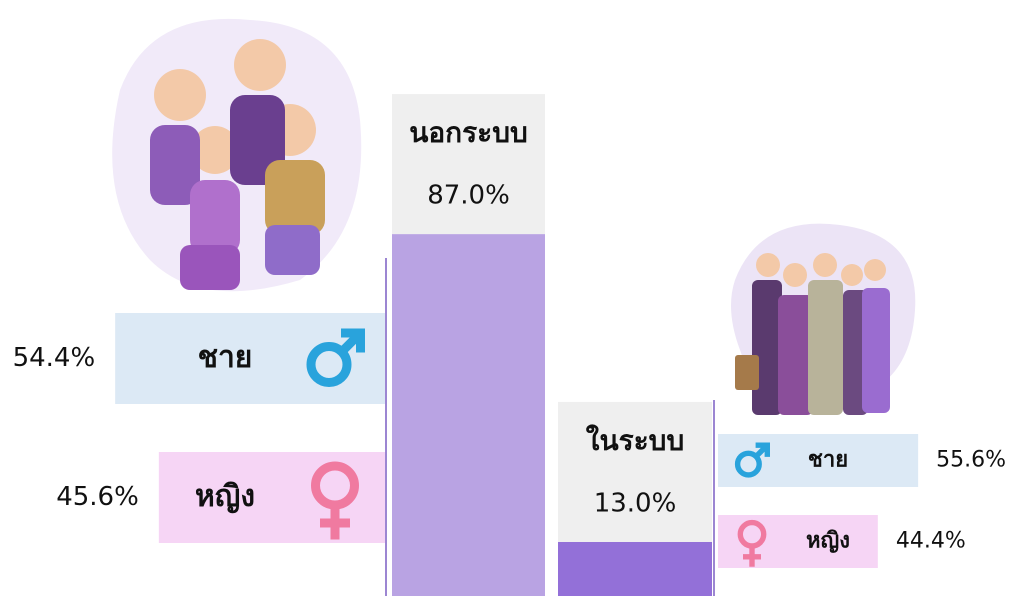 The width and height of the screenshot is (1014, 596). I want to click on group-label: ในระบบ, so click(635, 440).